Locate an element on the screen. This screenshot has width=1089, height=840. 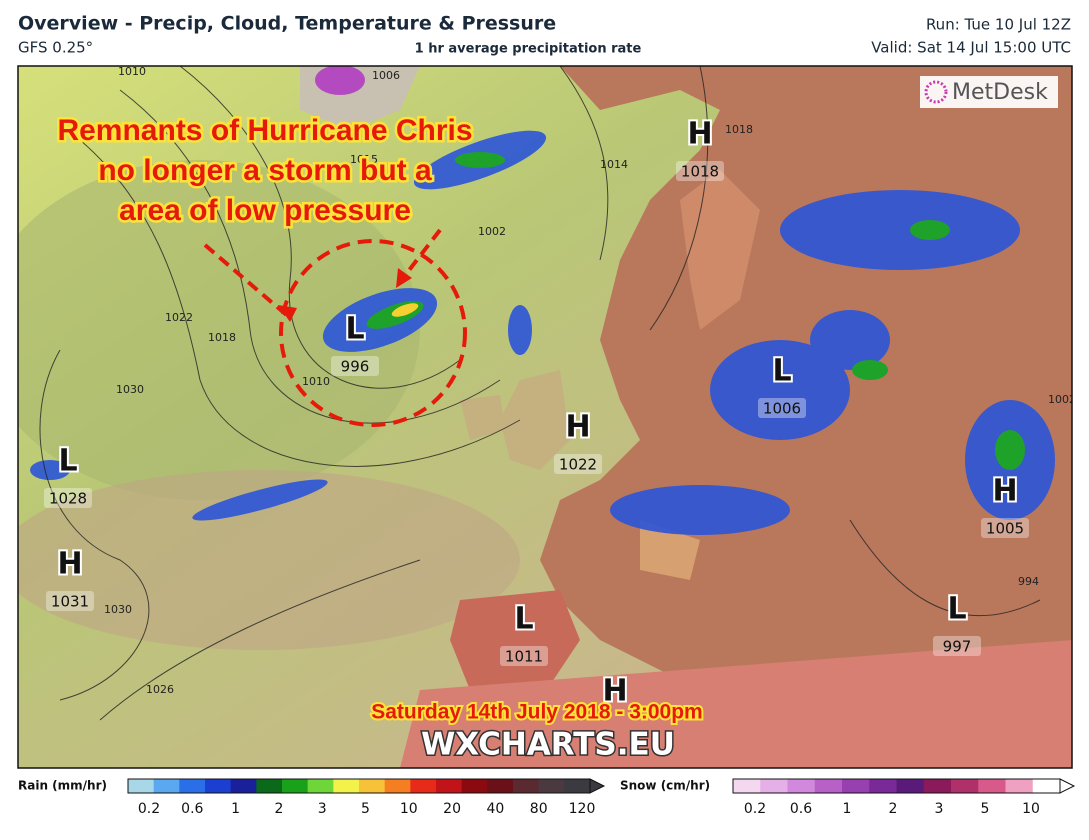
rain-arrow is located at coordinates (597, 786).